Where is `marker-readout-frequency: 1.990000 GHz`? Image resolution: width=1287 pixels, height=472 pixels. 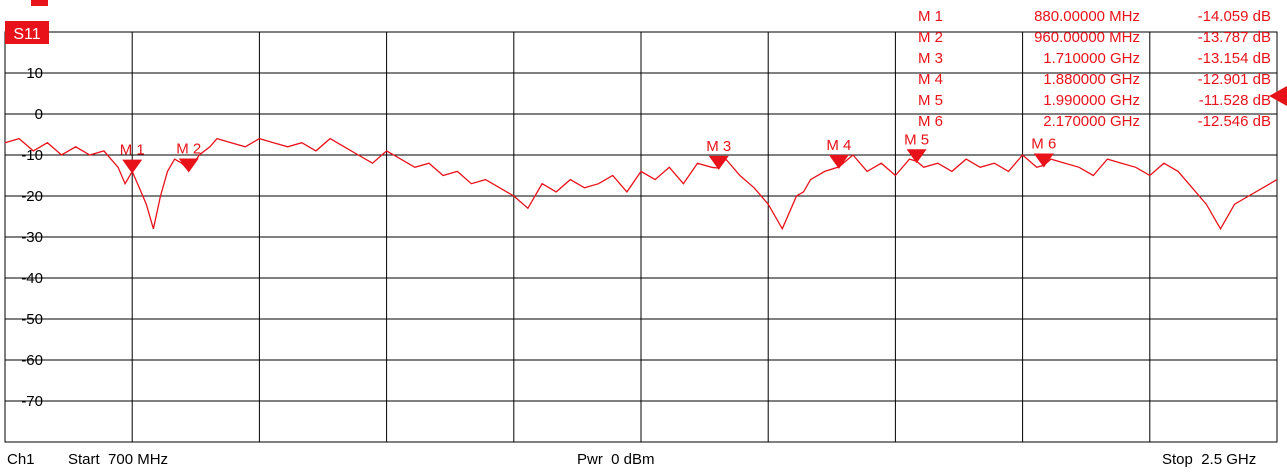 marker-readout-frequency: 1.990000 GHz is located at coordinates (1091, 100).